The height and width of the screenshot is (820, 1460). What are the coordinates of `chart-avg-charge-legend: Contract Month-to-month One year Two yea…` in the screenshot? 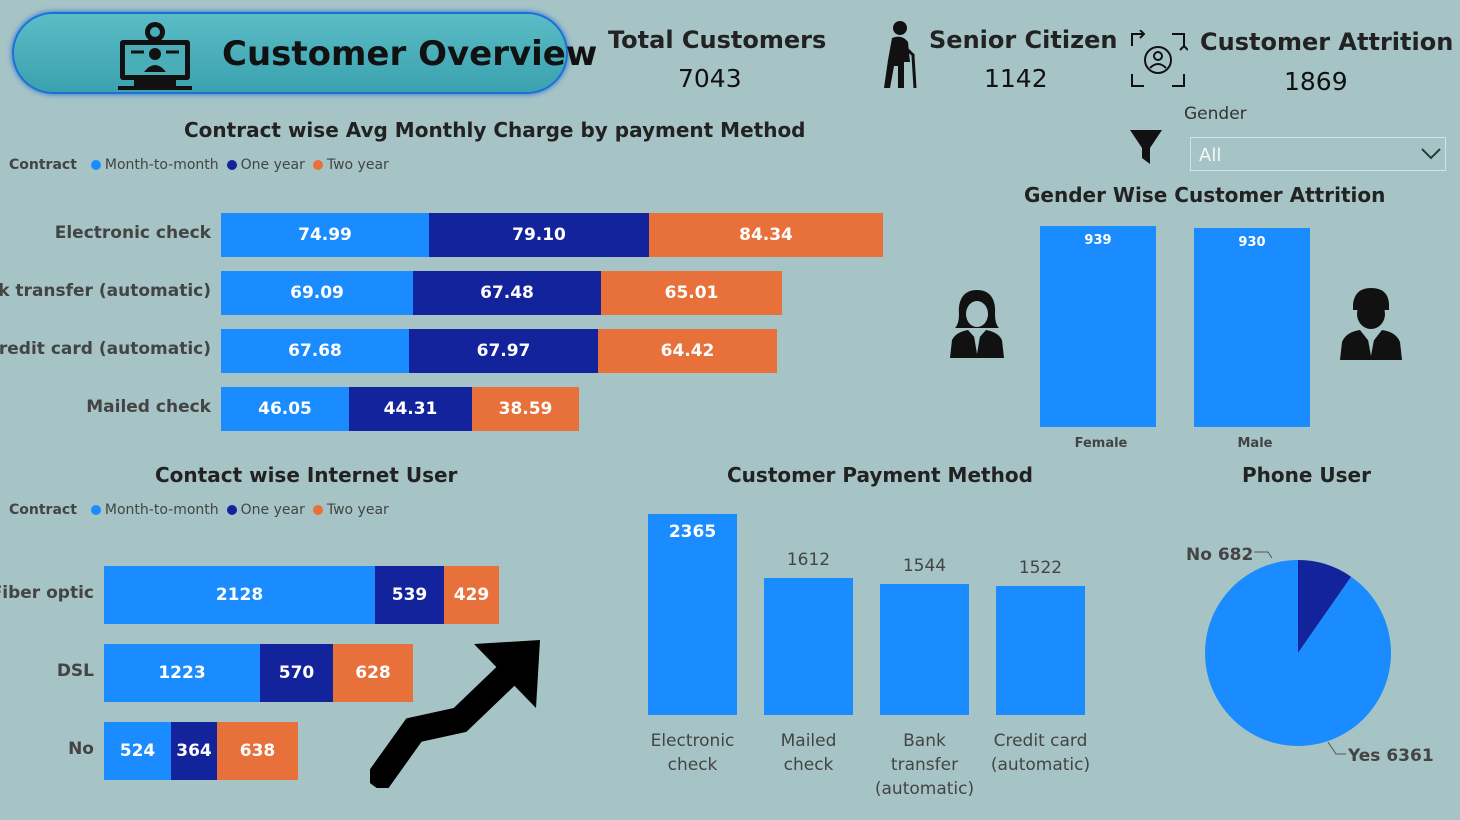 It's located at (199, 165).